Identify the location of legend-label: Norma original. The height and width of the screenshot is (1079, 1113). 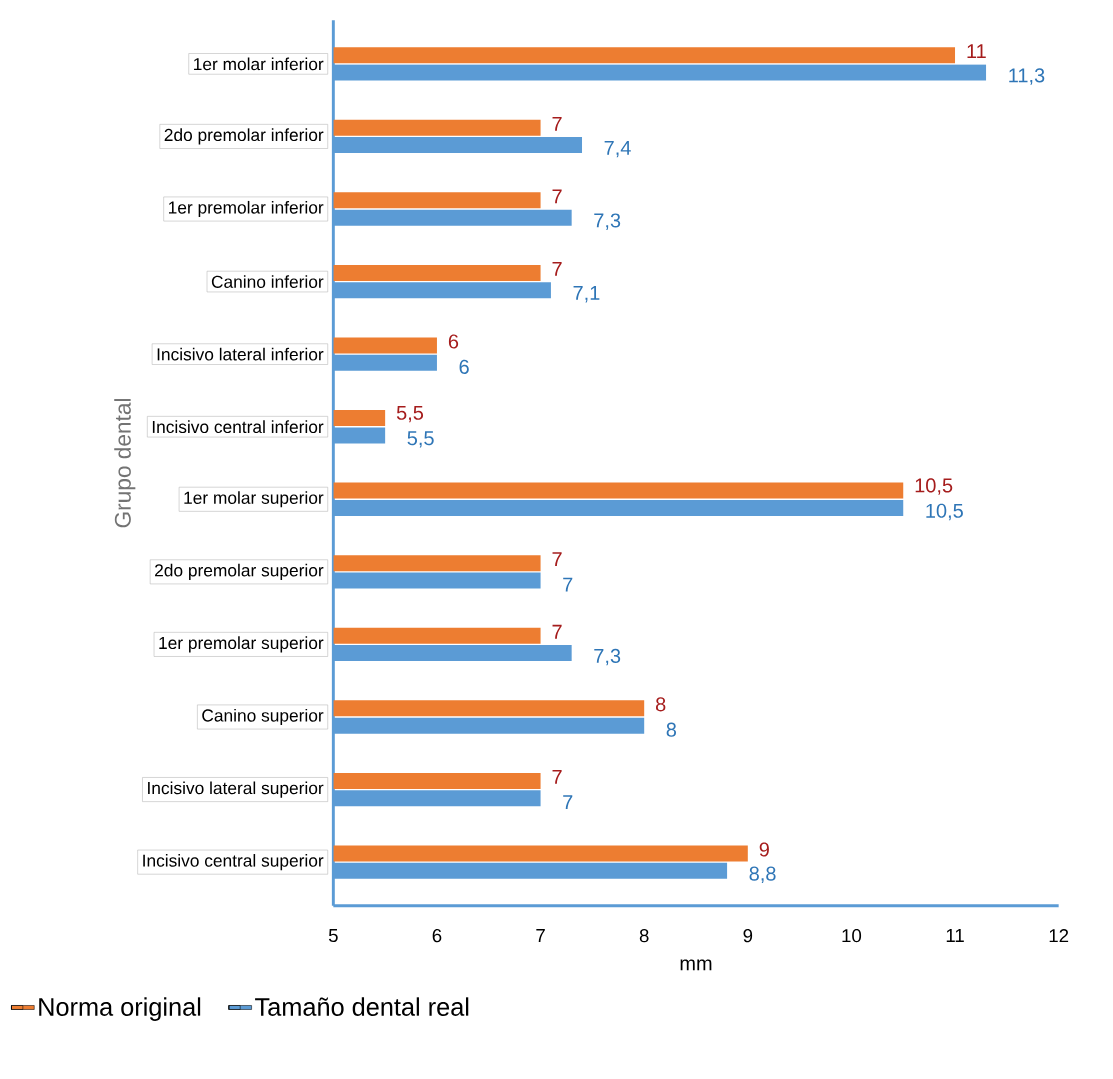
(120, 1009).